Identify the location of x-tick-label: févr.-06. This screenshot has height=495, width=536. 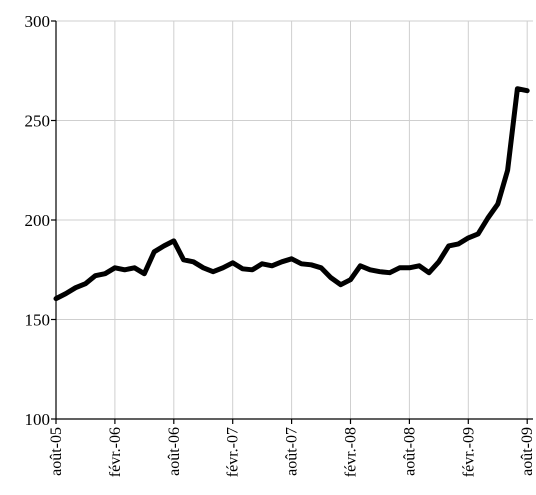
(115, 452).